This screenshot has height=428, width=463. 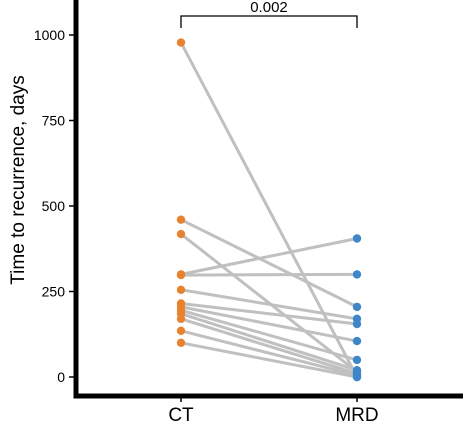 What do you see at coordinates (61, 377) in the screenshot?
I see `y-tick-label: 0` at bounding box center [61, 377].